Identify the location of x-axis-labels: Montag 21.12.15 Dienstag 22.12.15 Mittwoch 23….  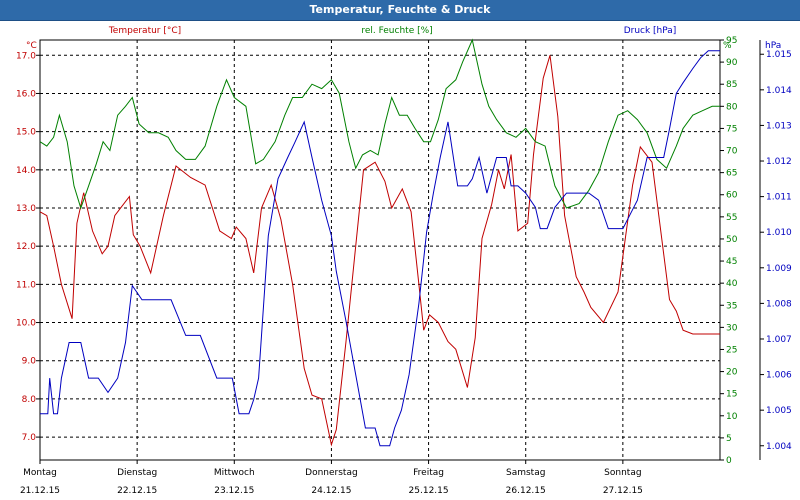
(331, 478).